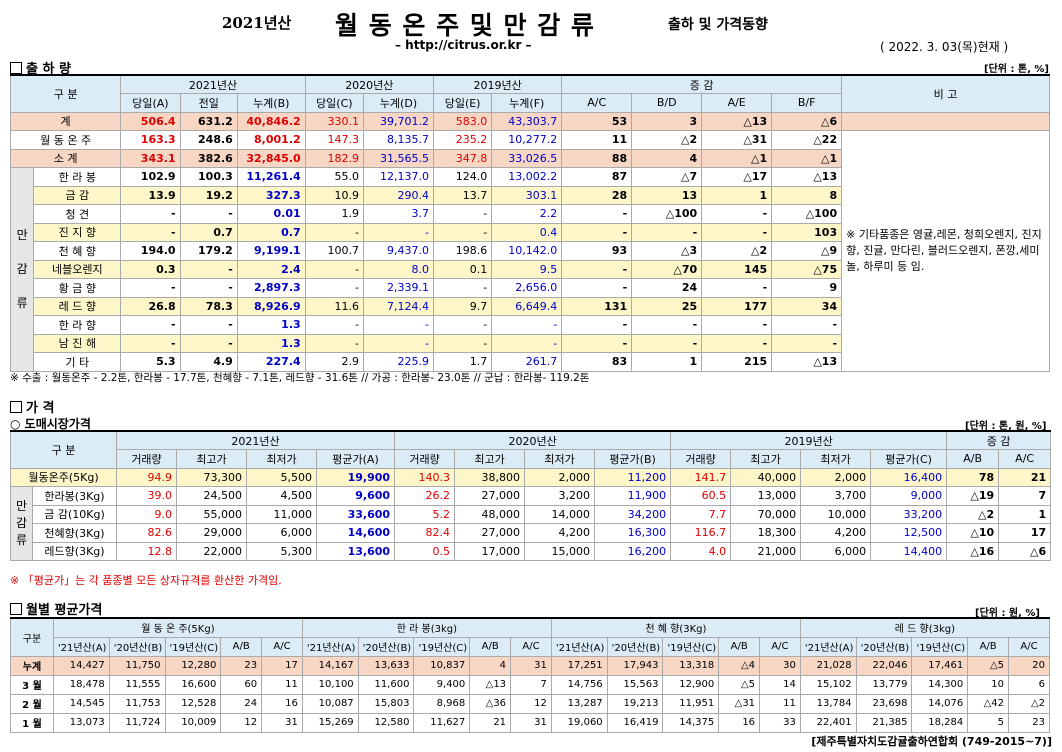  Describe the element at coordinates (65, 93) in the screenshot. I see `header-gubun: 구 분` at that location.